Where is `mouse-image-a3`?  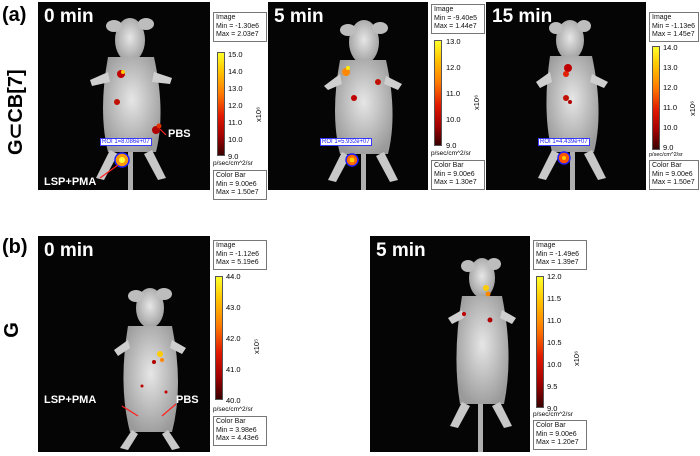 mouse-image-a3 is located at coordinates (566, 96).